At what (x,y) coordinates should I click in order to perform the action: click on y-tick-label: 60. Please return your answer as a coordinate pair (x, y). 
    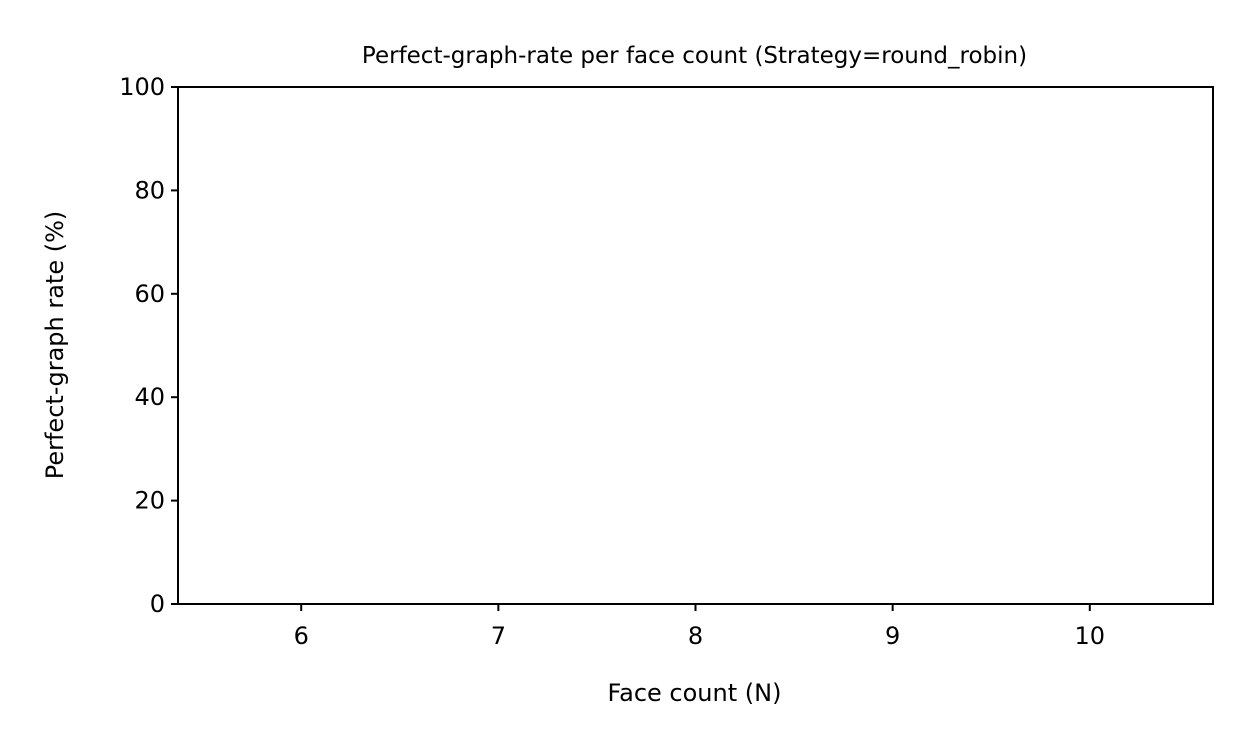
    Looking at the image, I should click on (149, 294).